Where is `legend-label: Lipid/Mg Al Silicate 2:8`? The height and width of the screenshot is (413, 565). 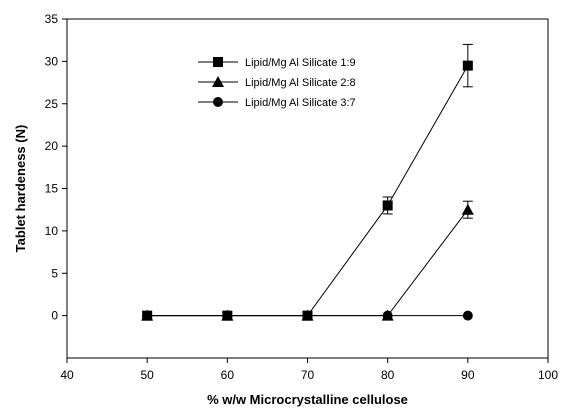
legend-label: Lipid/Mg Al Silicate 2:8 is located at coordinates (300, 83).